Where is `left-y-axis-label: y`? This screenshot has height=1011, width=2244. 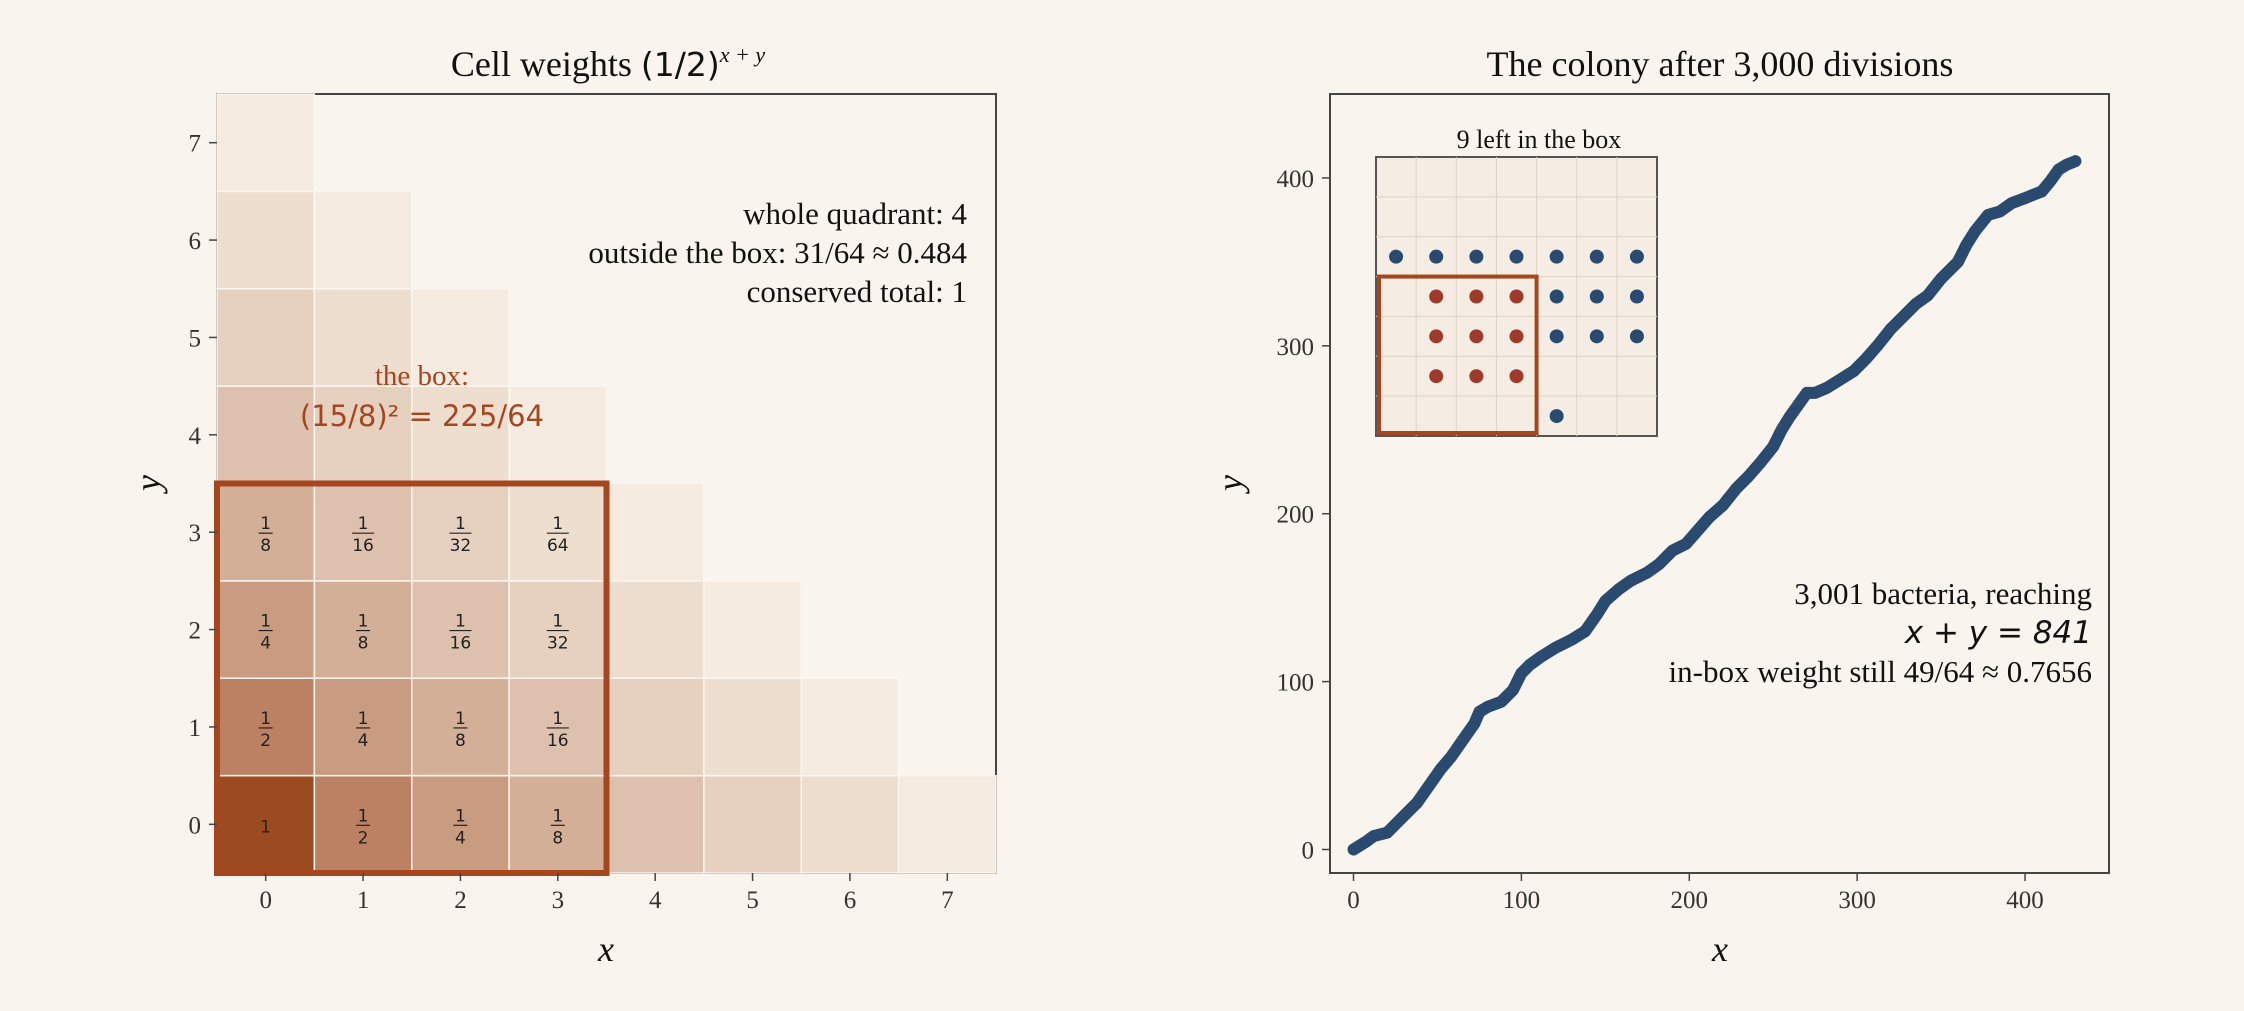 left-y-axis-label: y is located at coordinates (148, 484).